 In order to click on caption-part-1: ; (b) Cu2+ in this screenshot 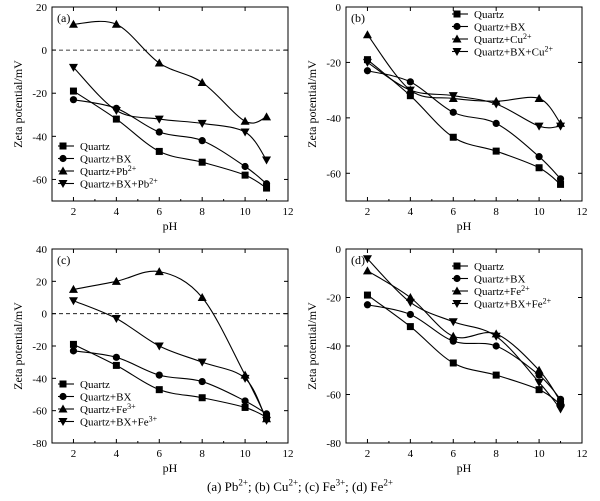, I will do `click(273, 486)`.